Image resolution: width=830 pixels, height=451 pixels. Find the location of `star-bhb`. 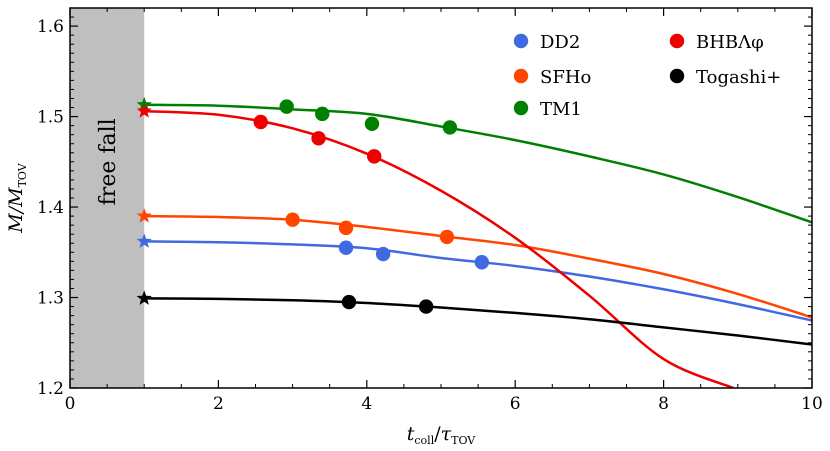

star-bhb is located at coordinates (144, 110).